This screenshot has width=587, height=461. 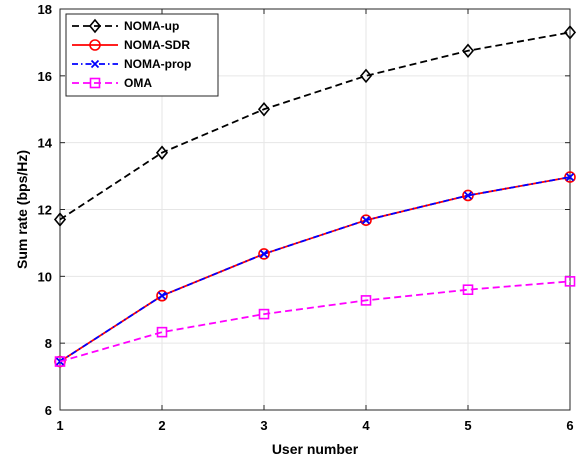 What do you see at coordinates (366, 425) in the screenshot?
I see `x-tick-label: 4` at bounding box center [366, 425].